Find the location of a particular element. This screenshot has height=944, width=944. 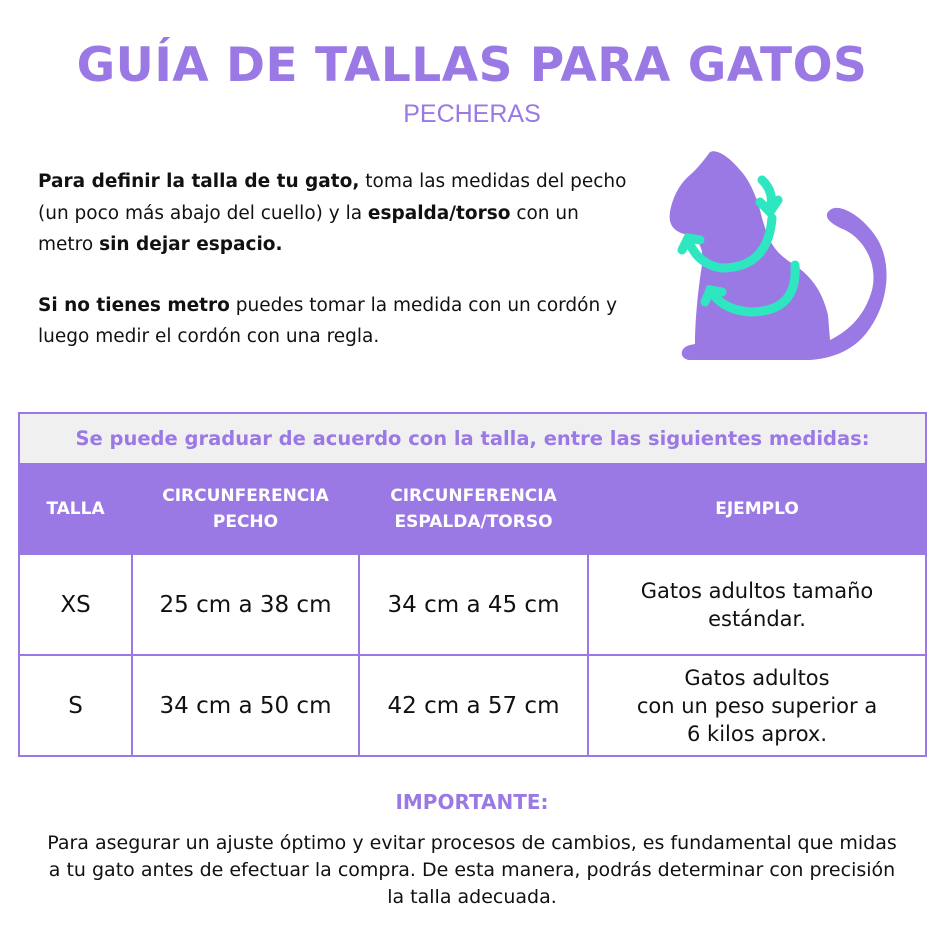

header-chest-label: CIRCUNFERENCIA PECHO is located at coordinates (245, 509).